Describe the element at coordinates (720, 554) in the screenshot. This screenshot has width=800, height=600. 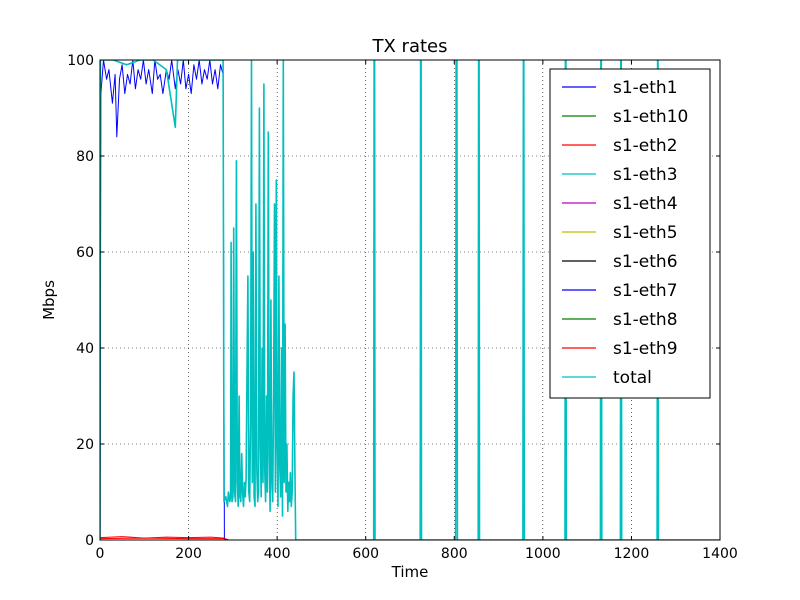
I see `x-tick-label: 1400` at that location.